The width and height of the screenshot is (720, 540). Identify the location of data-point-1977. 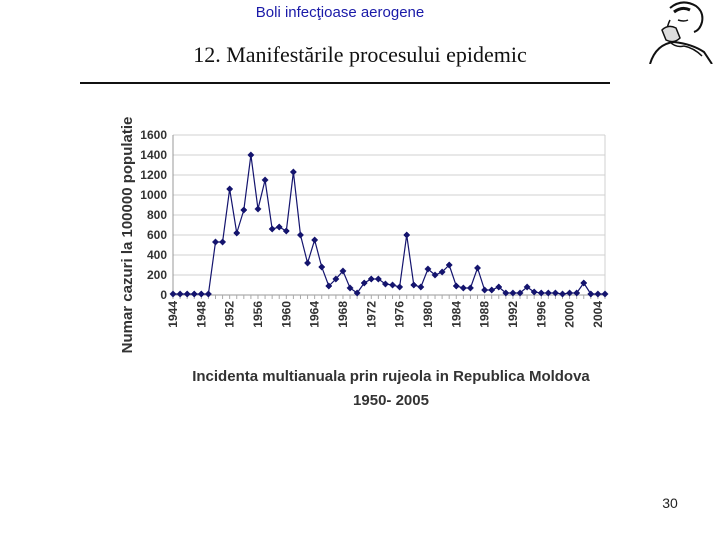
(407, 235).